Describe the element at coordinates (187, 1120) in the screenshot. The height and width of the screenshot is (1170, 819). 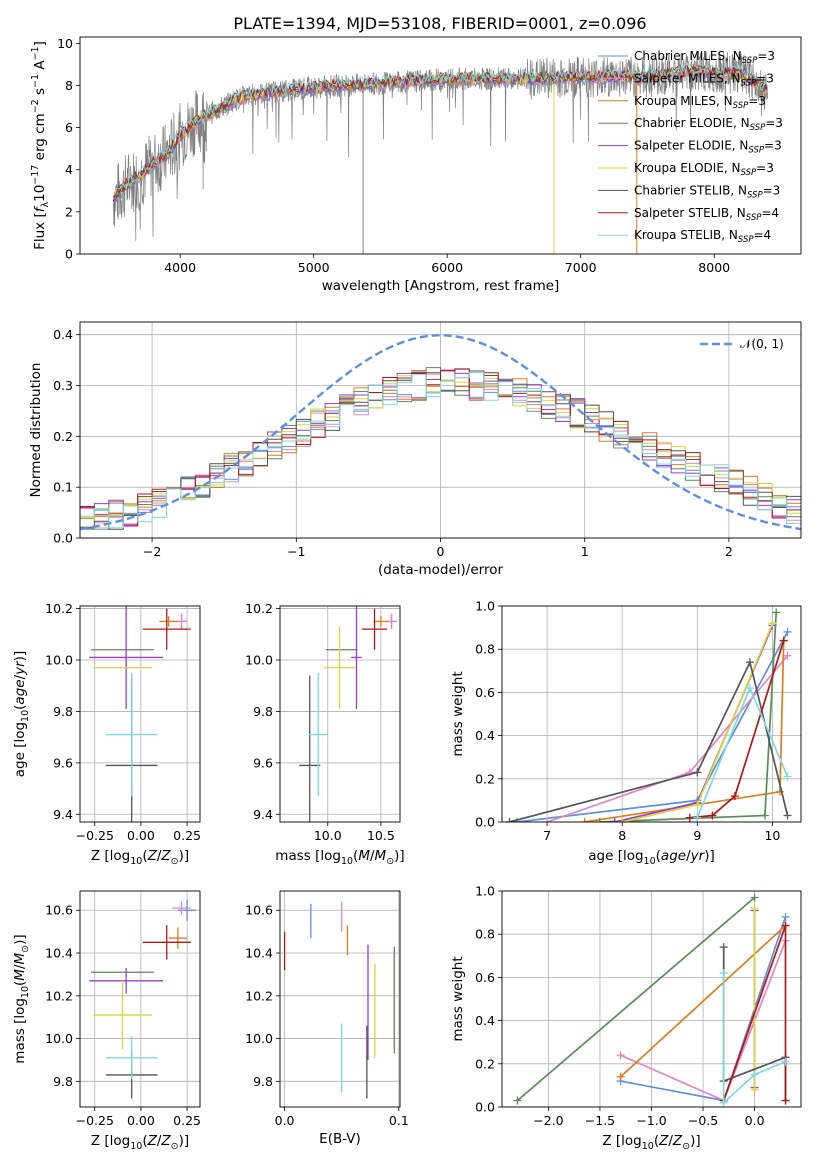
I see `x-tick-label: 0.25` at that location.